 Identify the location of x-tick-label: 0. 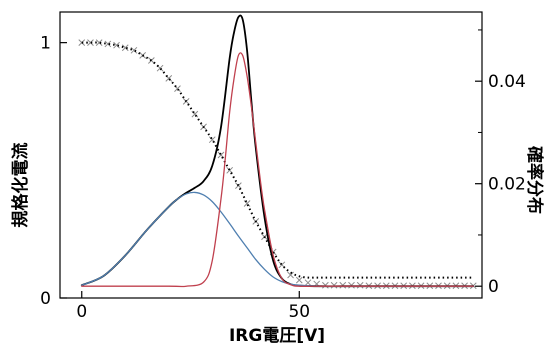
(81, 312).